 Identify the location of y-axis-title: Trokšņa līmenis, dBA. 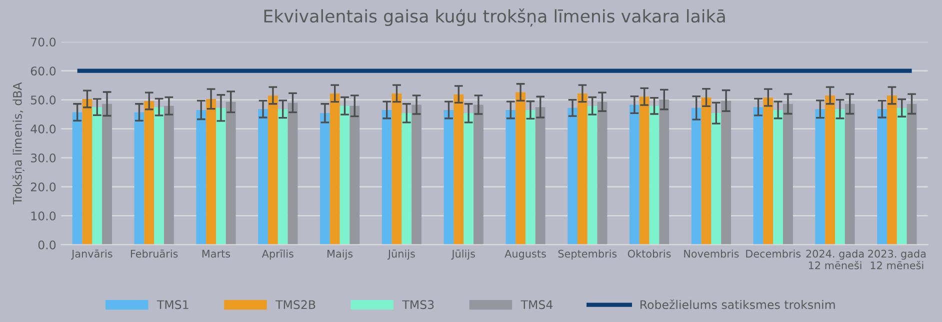
(18, 143).